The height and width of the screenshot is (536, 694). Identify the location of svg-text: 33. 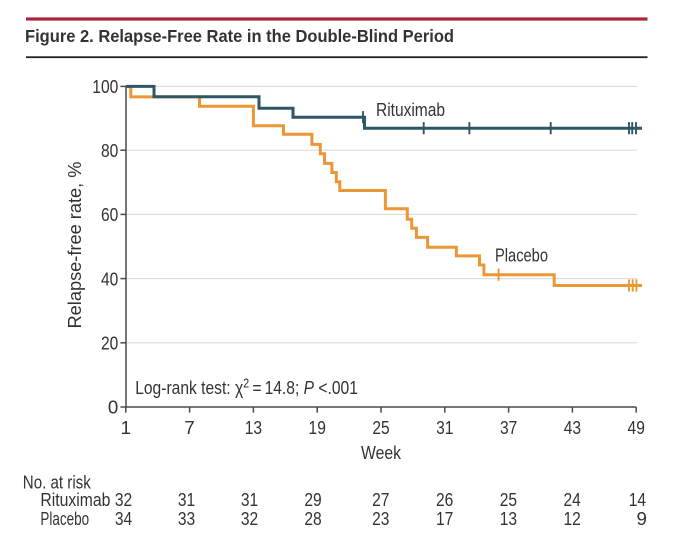
(186, 518).